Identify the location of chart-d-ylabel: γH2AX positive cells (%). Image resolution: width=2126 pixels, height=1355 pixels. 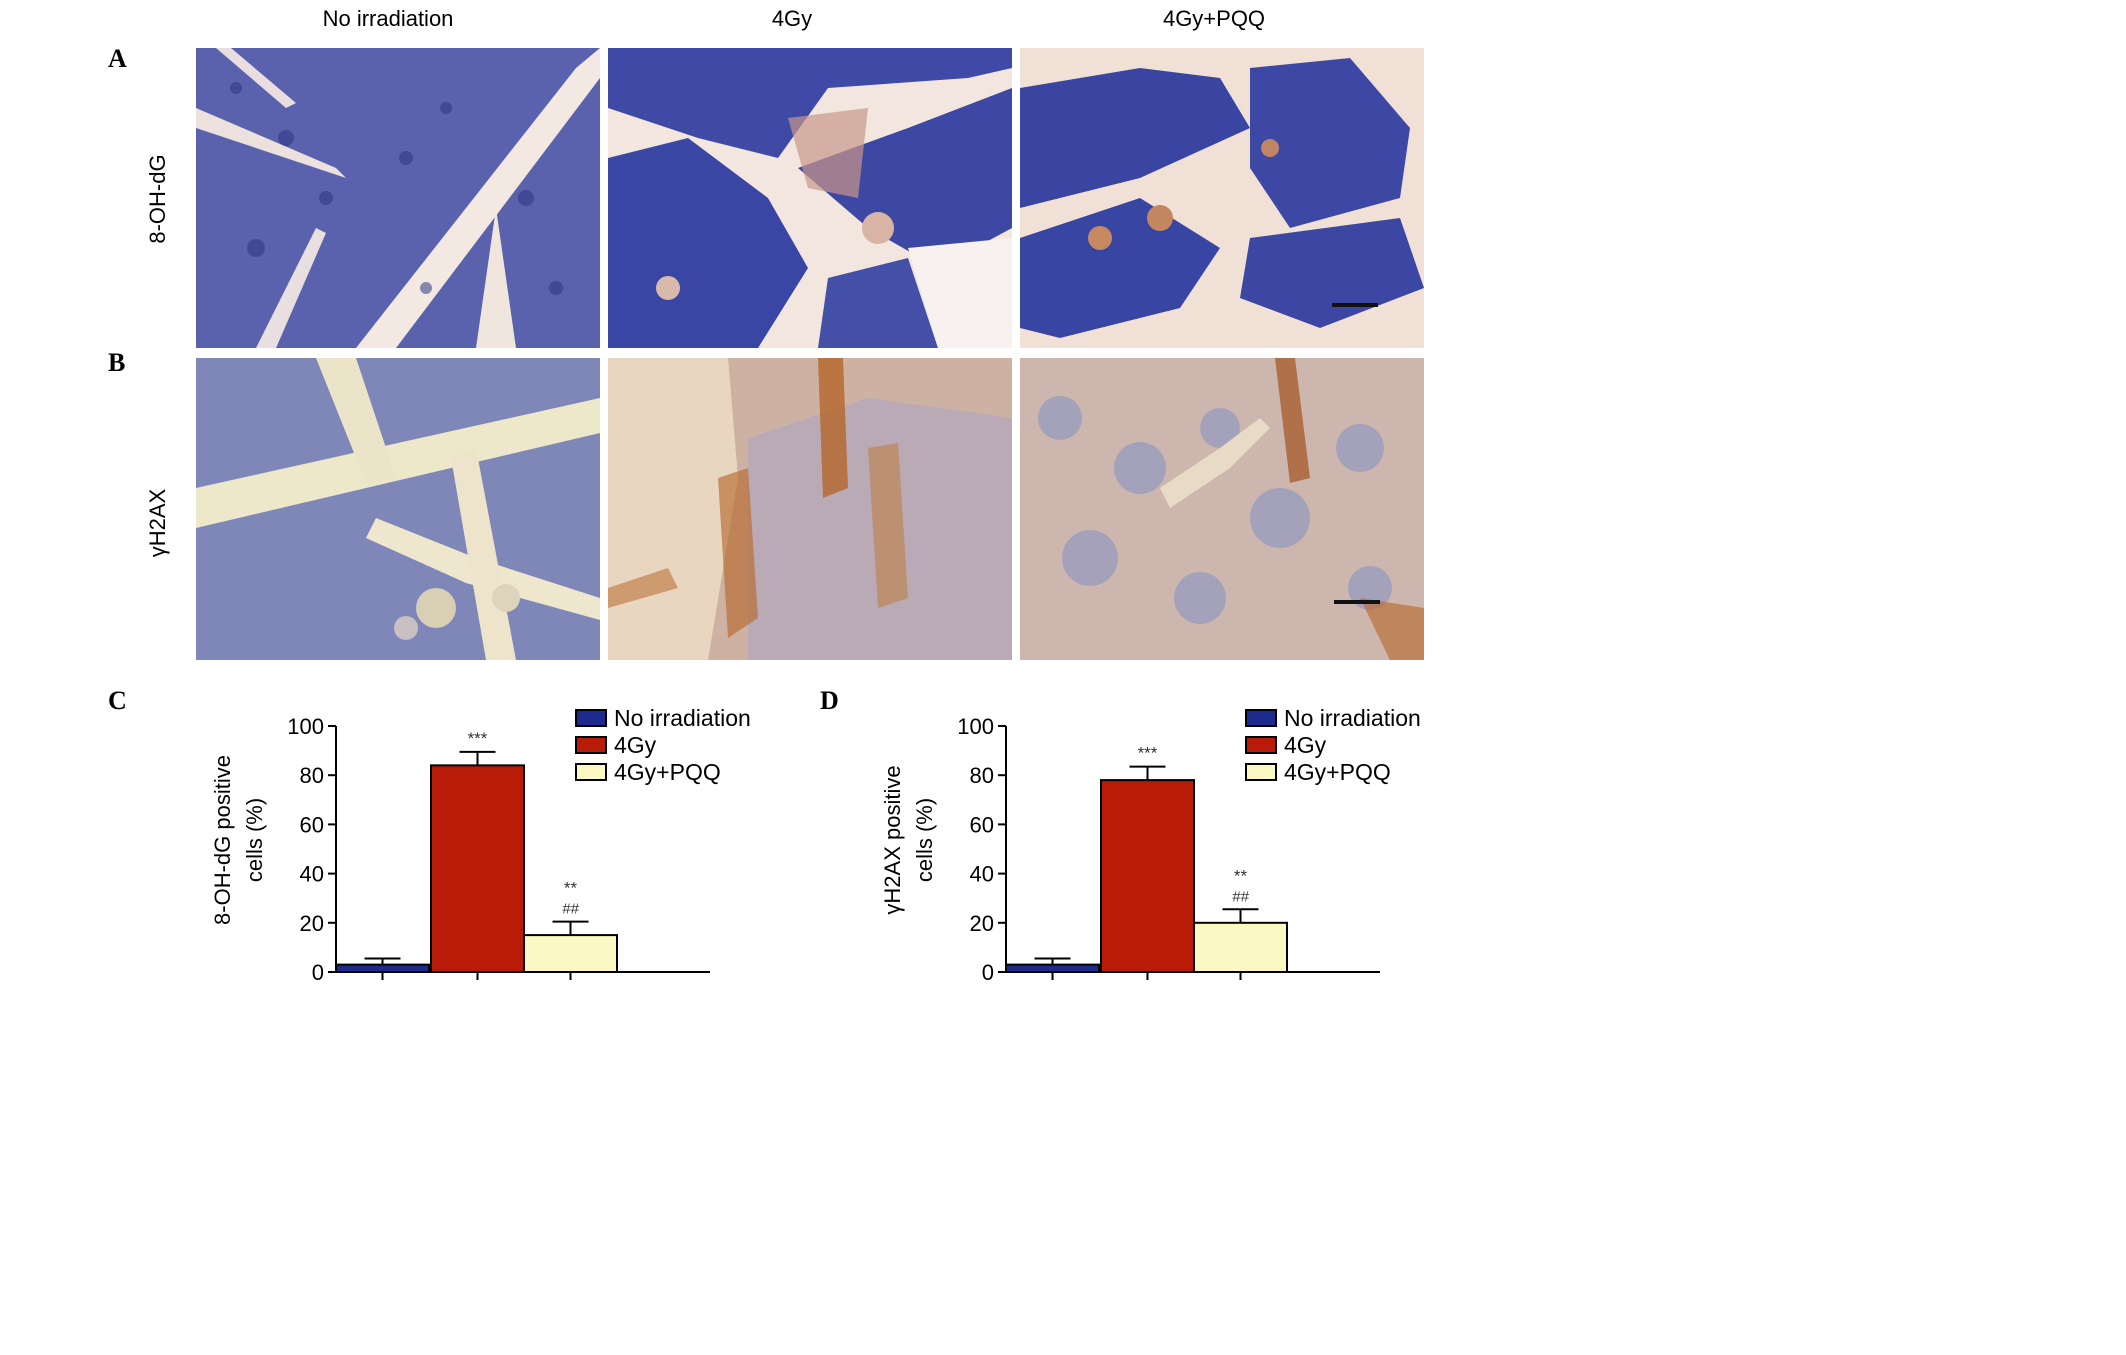
(908, 839).